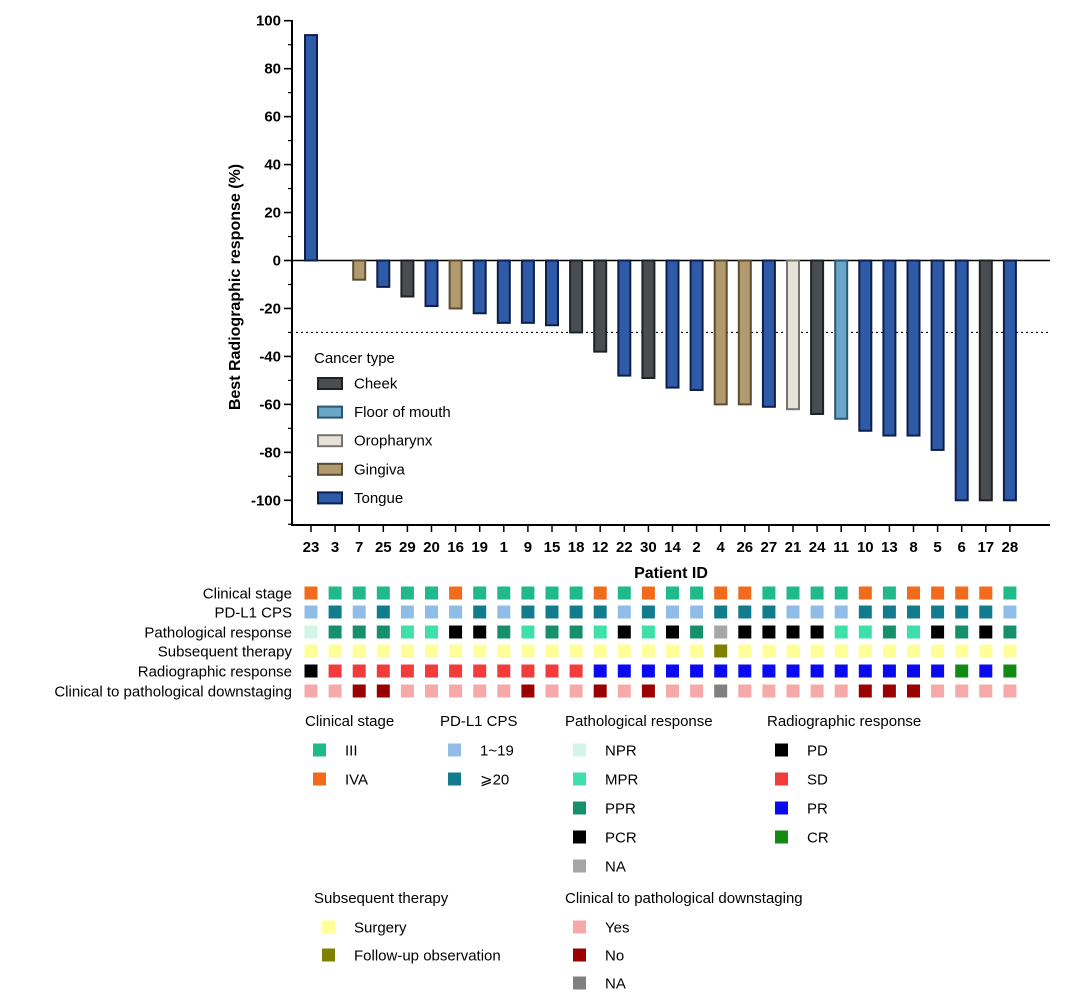 The height and width of the screenshot is (1003, 1080). I want to click on key-label: III, so click(351, 751).